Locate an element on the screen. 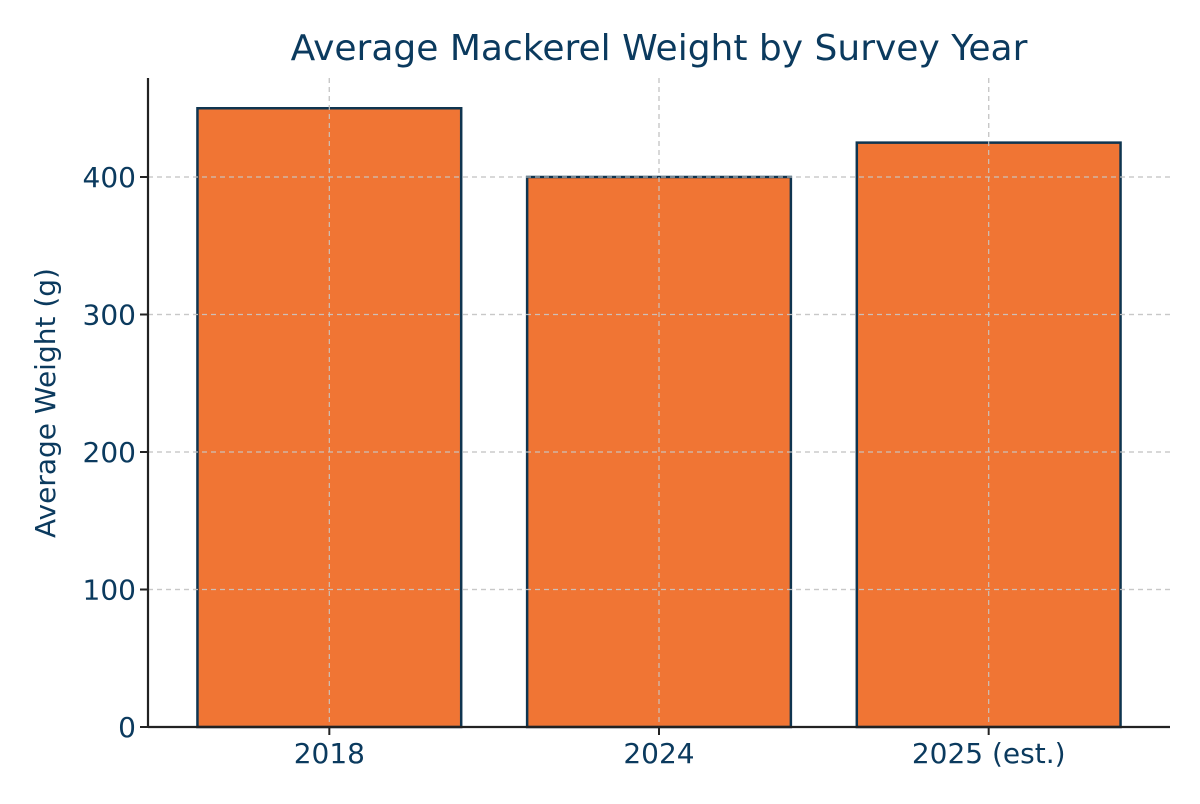 This screenshot has height=804, width=1200. x-tick-label-2: 2025 (est.) is located at coordinates (989, 753).